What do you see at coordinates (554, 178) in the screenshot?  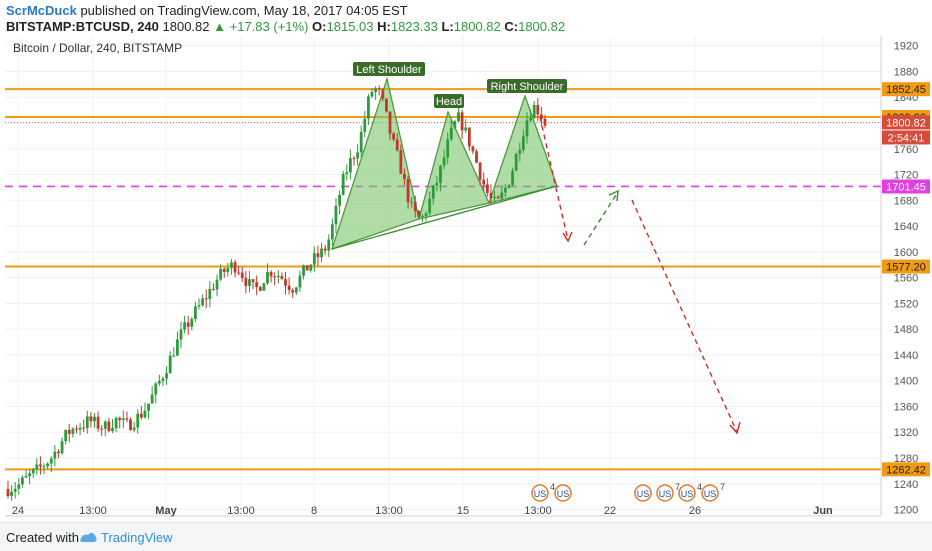 I see `projection-drop-arrow` at bounding box center [554, 178].